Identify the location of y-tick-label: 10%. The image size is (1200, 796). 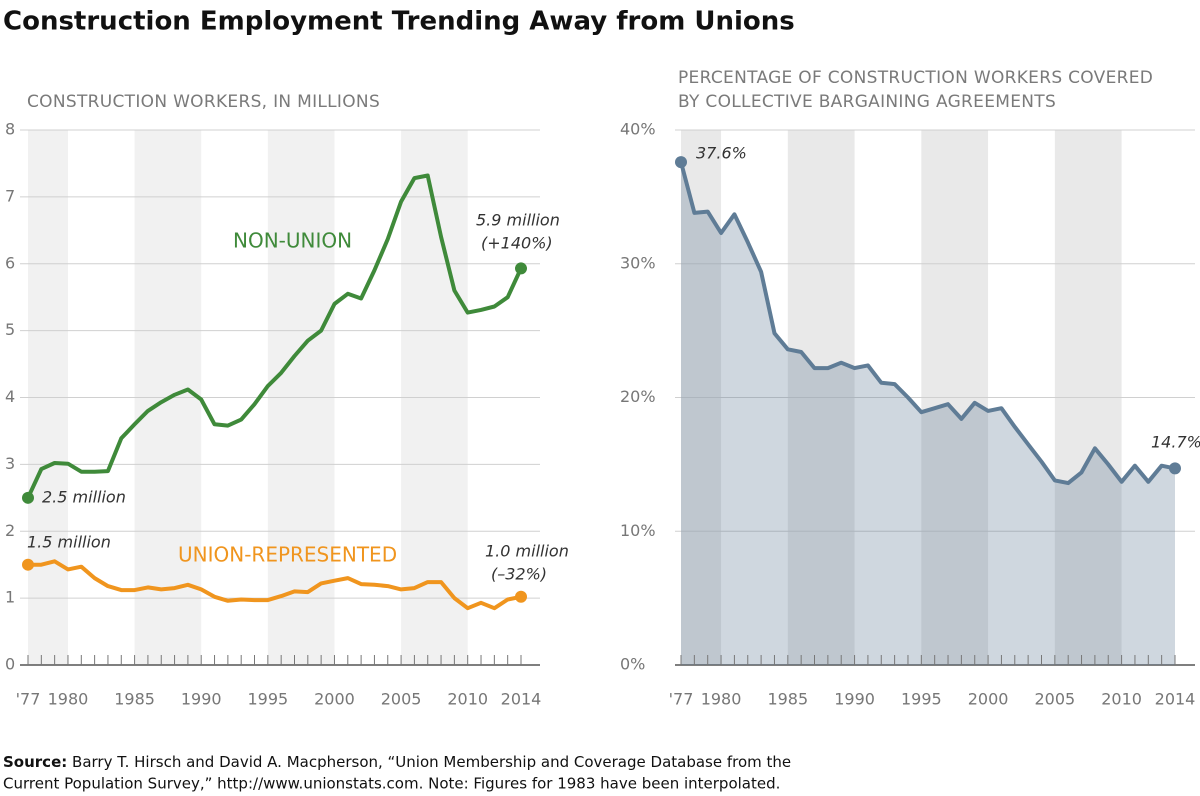
(638, 530).